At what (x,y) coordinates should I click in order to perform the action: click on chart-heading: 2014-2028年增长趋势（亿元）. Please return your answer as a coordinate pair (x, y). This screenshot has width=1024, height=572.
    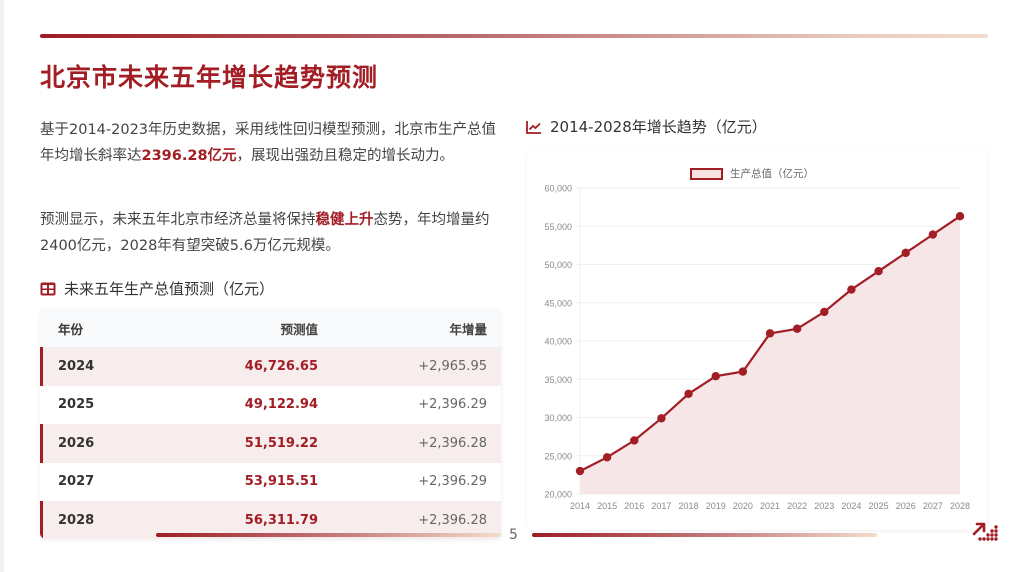
    Looking at the image, I should click on (646, 126).